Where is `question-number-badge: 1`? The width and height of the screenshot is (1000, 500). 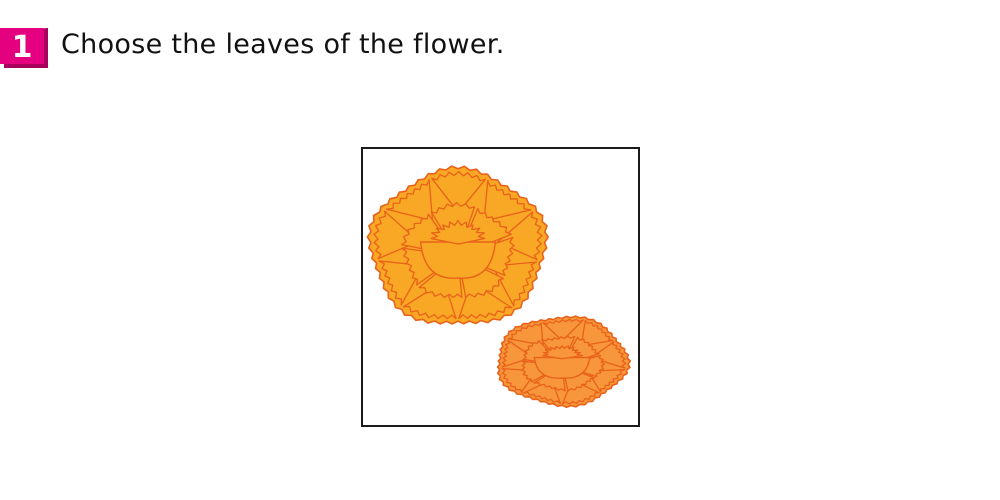 question-number-badge: 1 is located at coordinates (24, 48).